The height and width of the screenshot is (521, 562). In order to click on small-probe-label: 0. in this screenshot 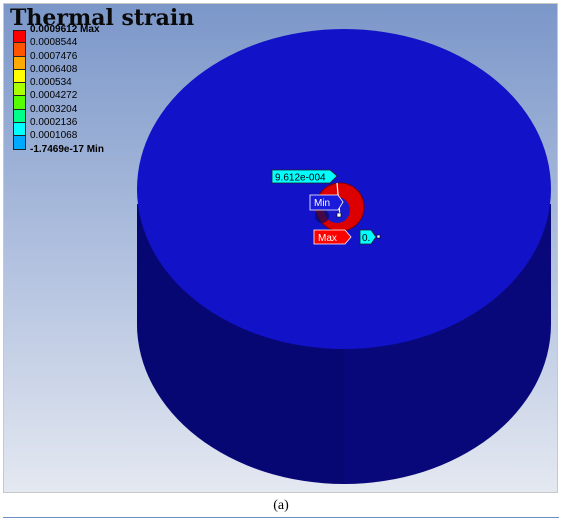, I will do `click(366, 238)`.